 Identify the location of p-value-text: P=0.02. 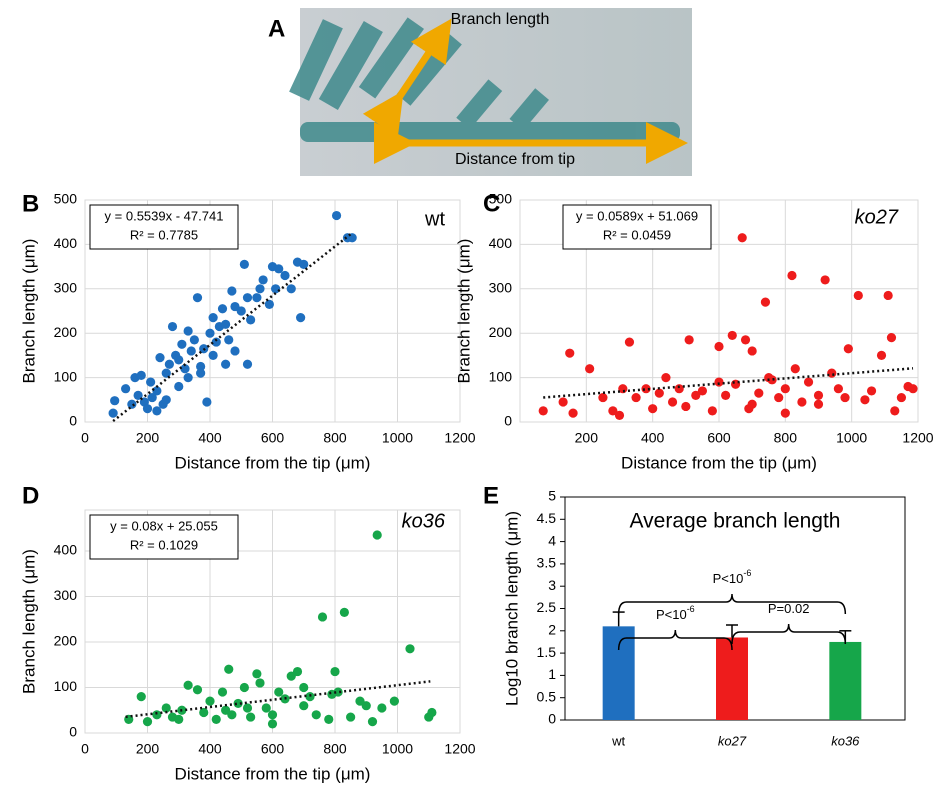
(789, 608).